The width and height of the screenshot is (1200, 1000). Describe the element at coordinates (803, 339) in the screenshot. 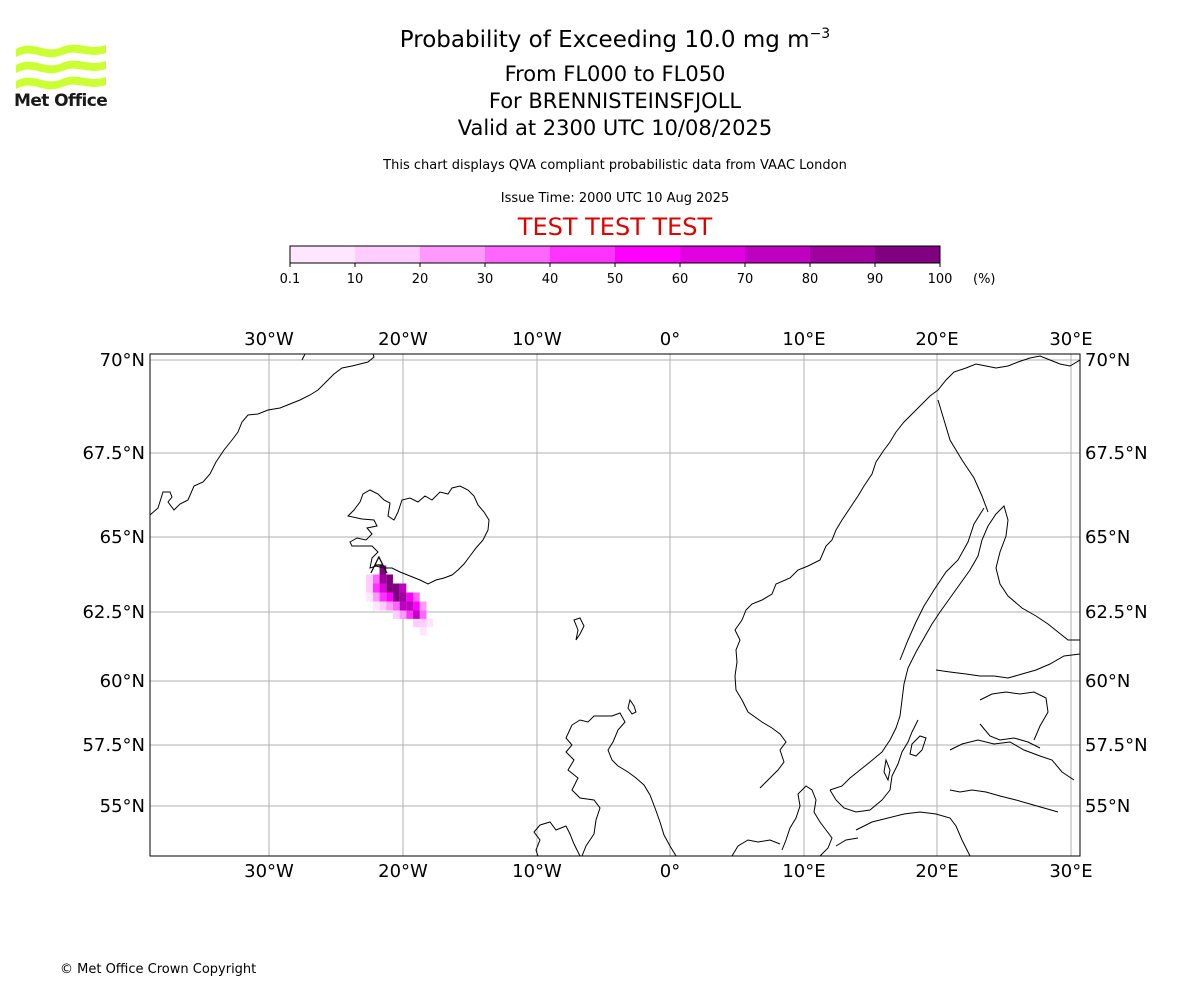

I see `lon-label-top: 10°E` at that location.